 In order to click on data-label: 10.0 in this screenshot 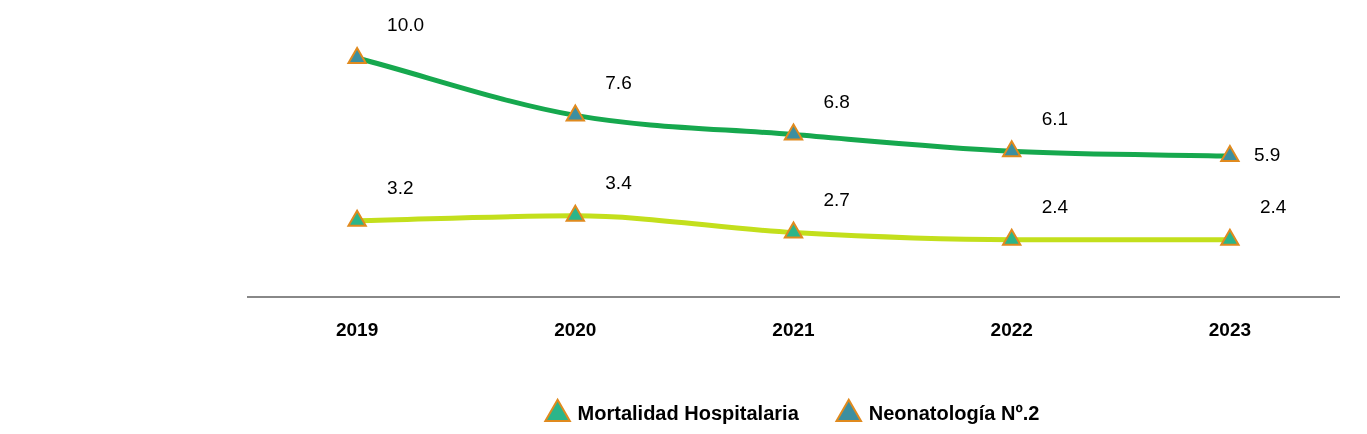, I will do `click(406, 25)`.